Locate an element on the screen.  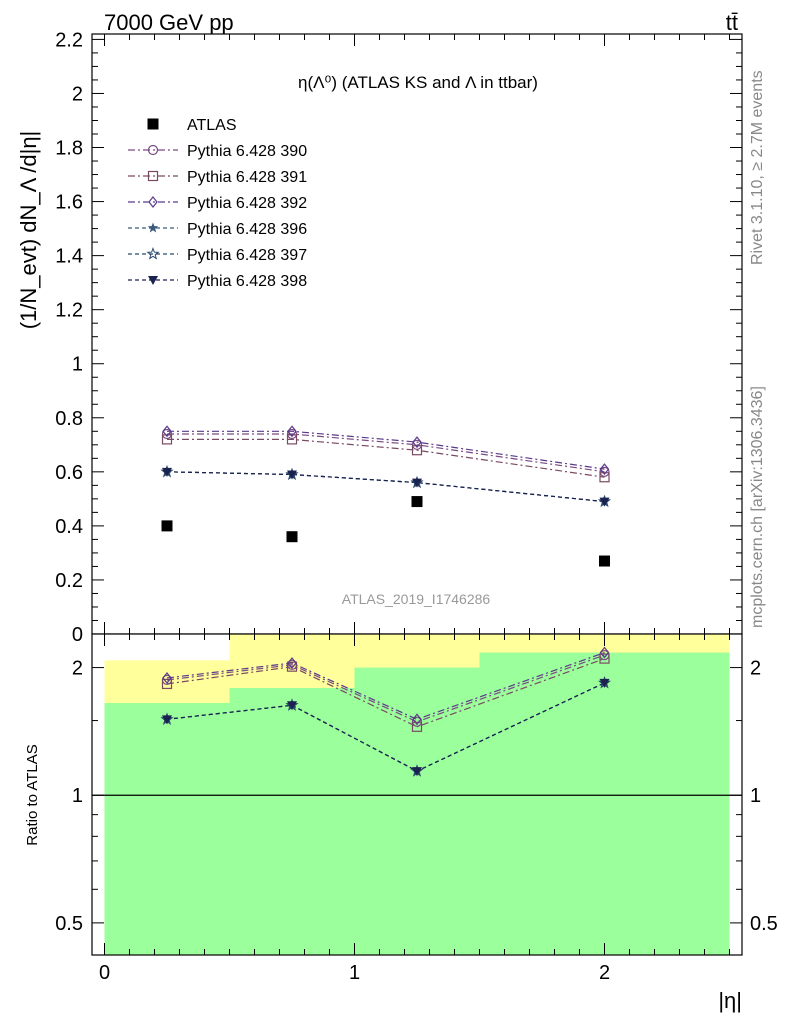
ratio-y-axis-label: Ratio to ATLAS is located at coordinates (32, 794).